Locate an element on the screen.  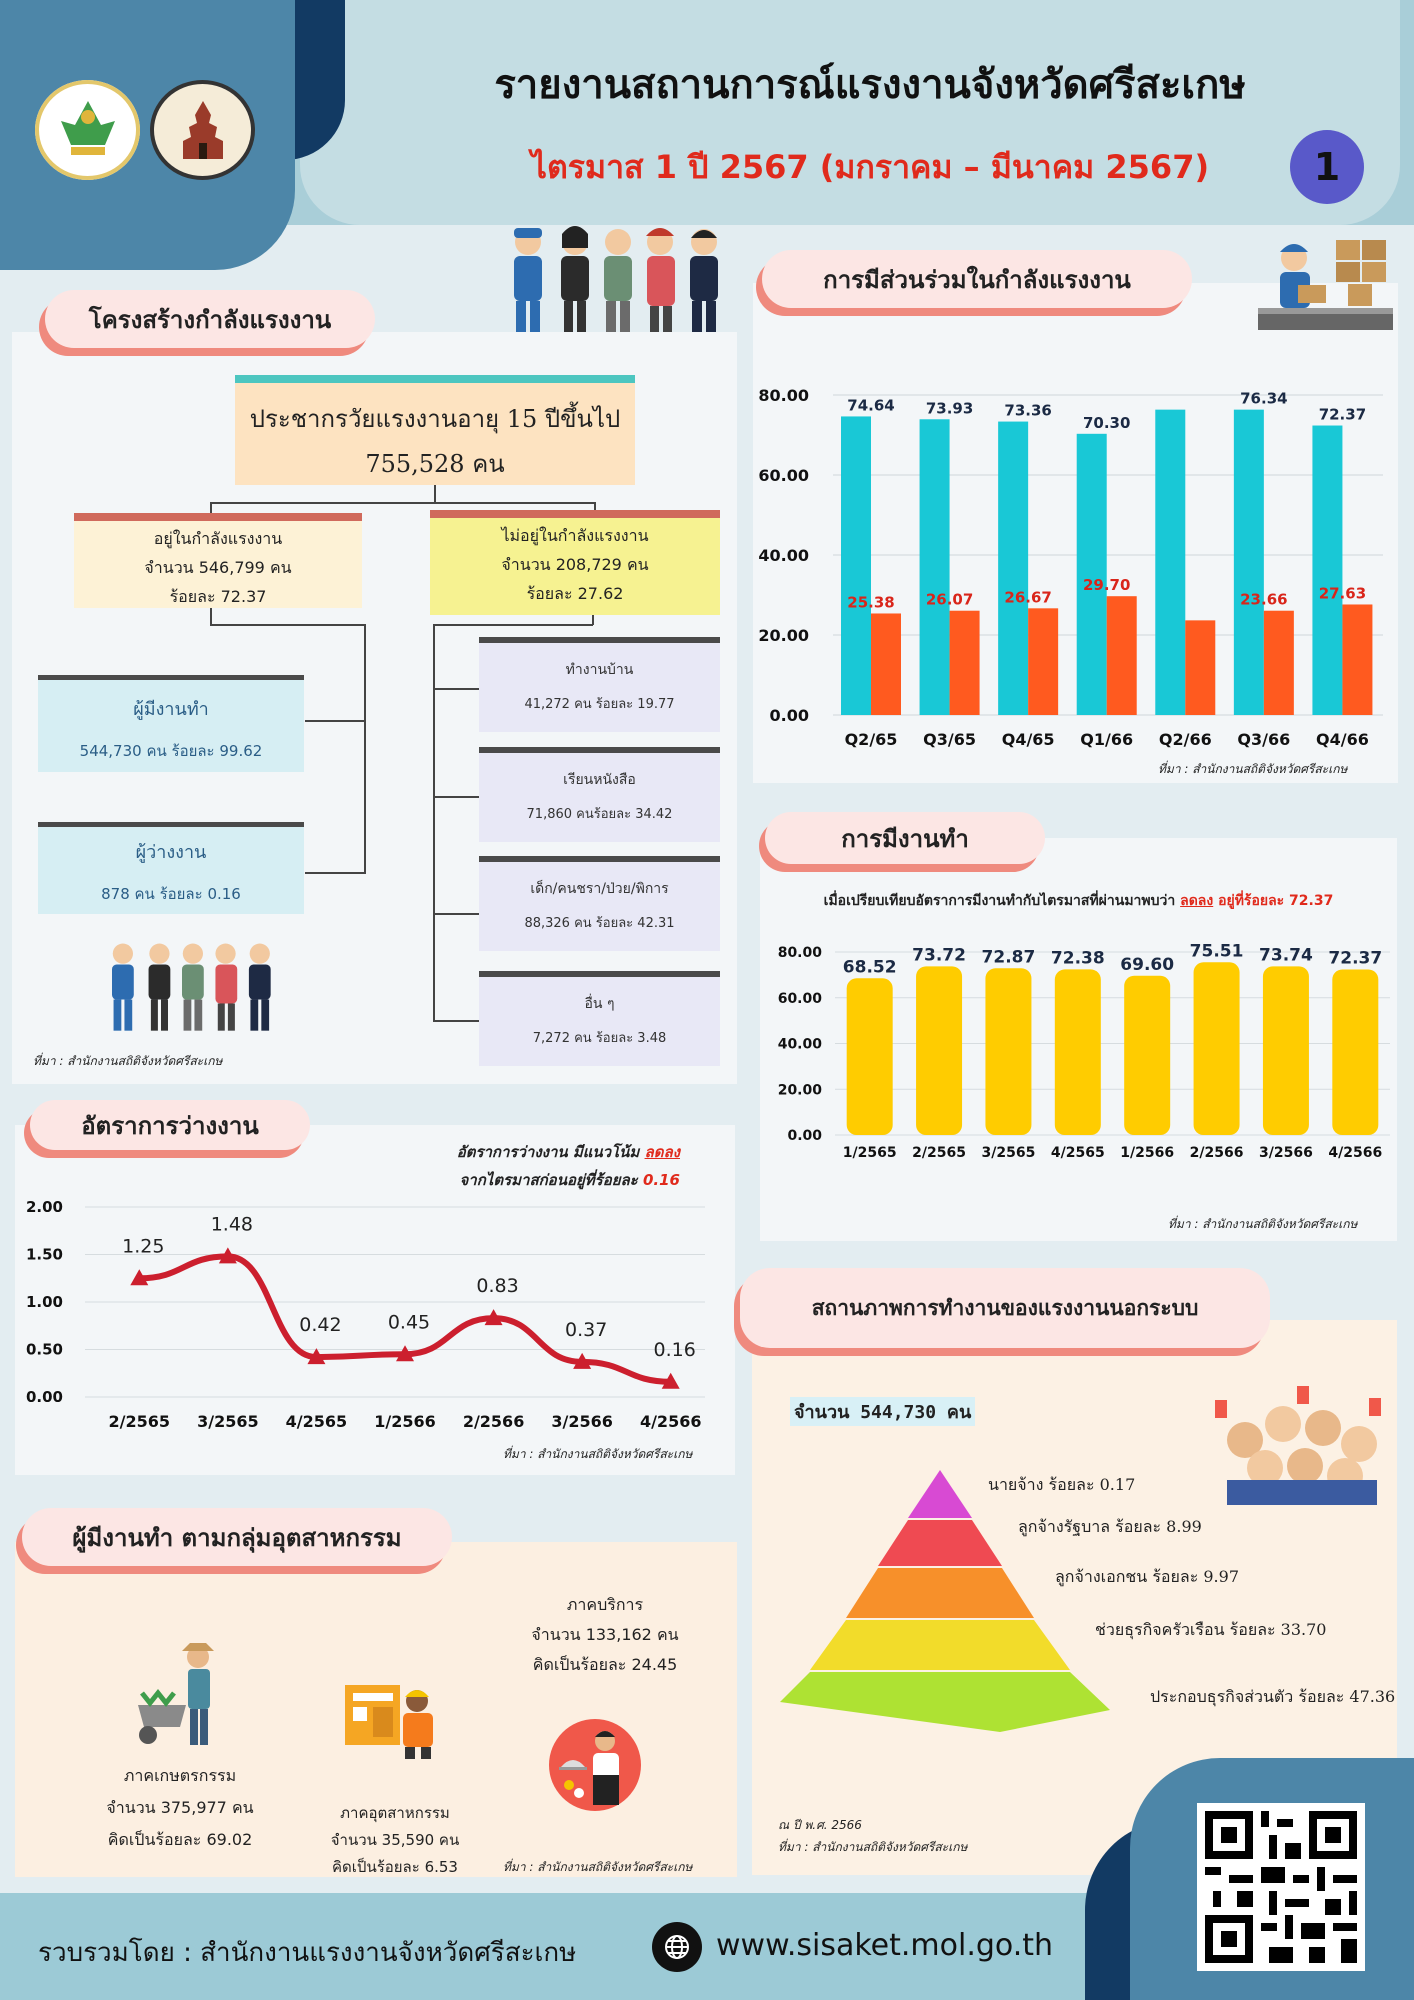
data-label: 27.63 is located at coordinates (1342, 593).